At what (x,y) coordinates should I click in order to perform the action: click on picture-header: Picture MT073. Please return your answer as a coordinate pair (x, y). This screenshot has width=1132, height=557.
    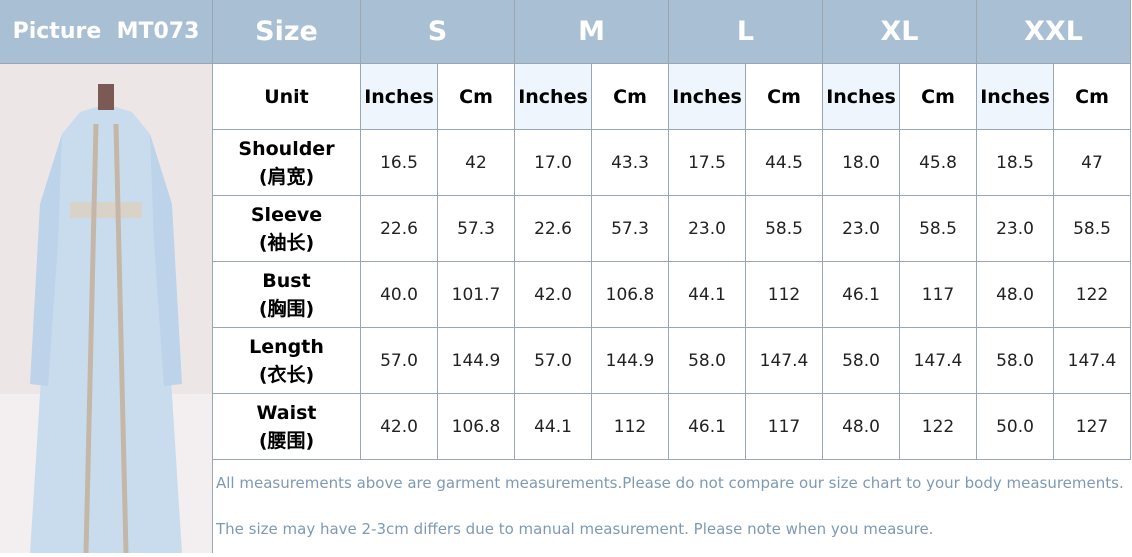
    Looking at the image, I should click on (106, 32).